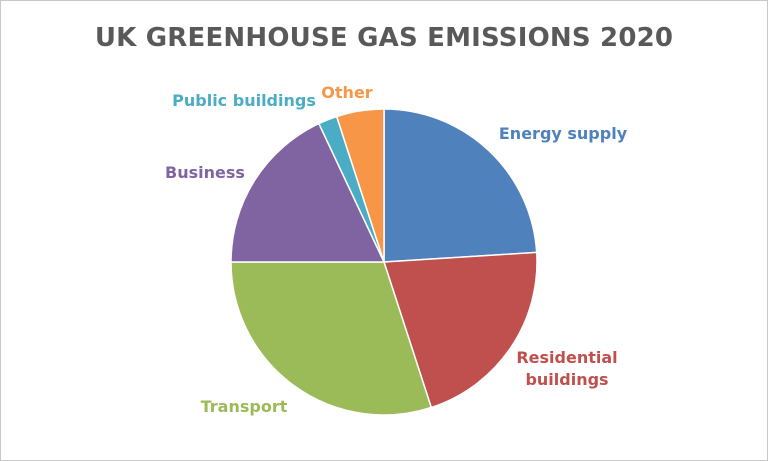 The width and height of the screenshot is (768, 461). Describe the element at coordinates (244, 406) in the screenshot. I see `data-label-transport: Transport` at that location.